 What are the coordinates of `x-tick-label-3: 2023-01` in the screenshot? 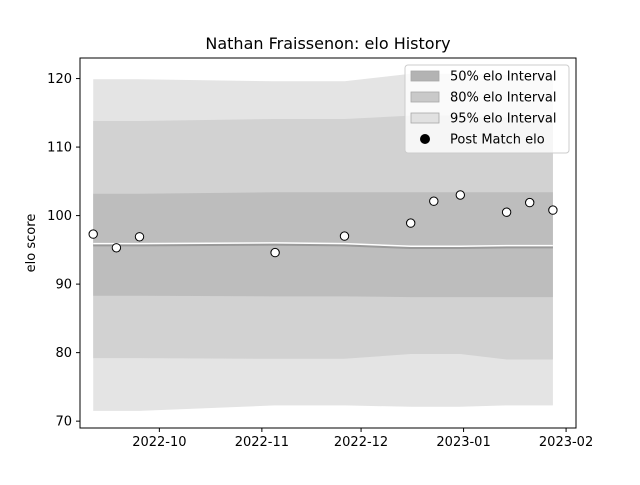 It's located at (463, 442).